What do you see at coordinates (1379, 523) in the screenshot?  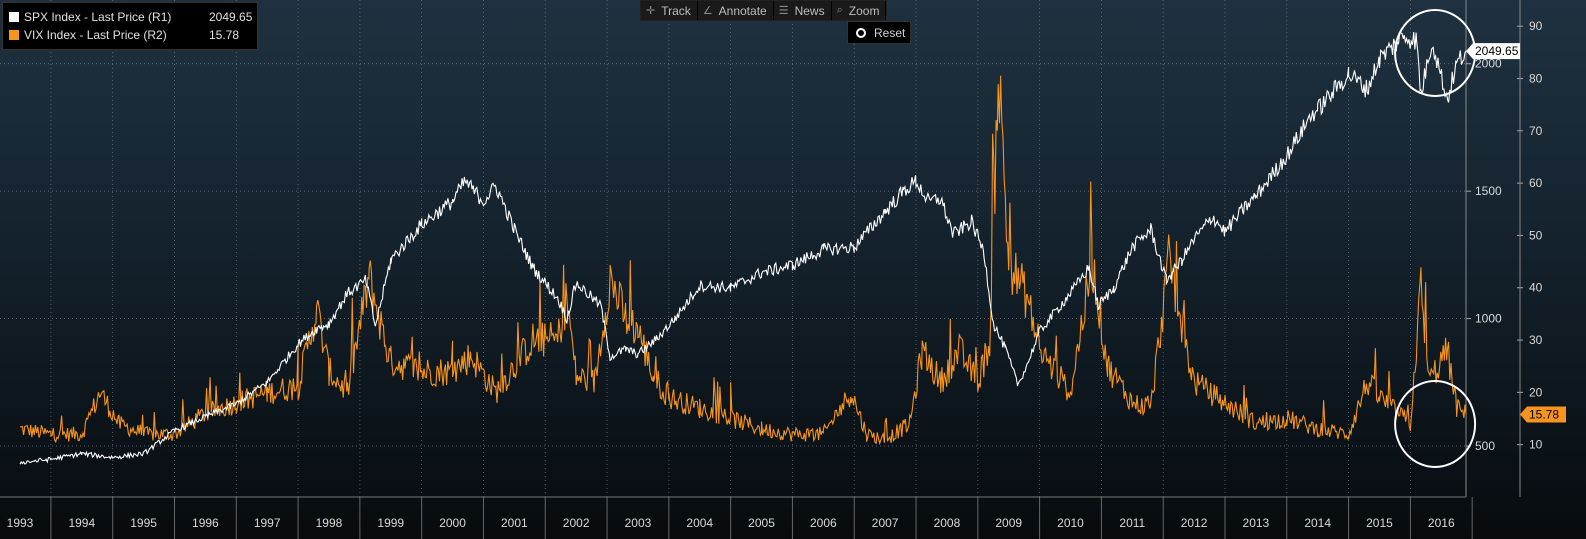 I see `x-tick-label: 2015` at bounding box center [1379, 523].